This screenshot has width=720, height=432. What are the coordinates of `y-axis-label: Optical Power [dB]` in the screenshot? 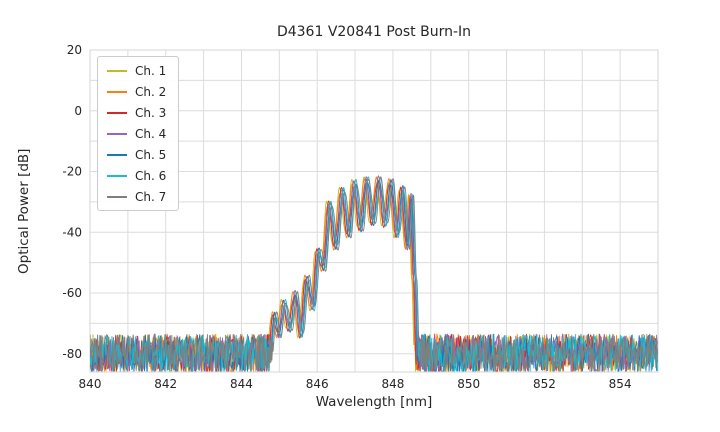 It's located at (24, 211).